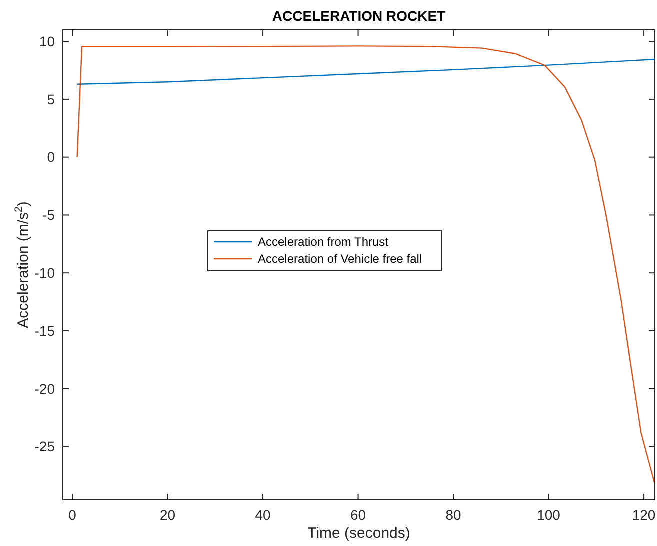 This screenshot has width=657, height=546. I want to click on legend-label: Acceleration from Thrust, so click(324, 242).